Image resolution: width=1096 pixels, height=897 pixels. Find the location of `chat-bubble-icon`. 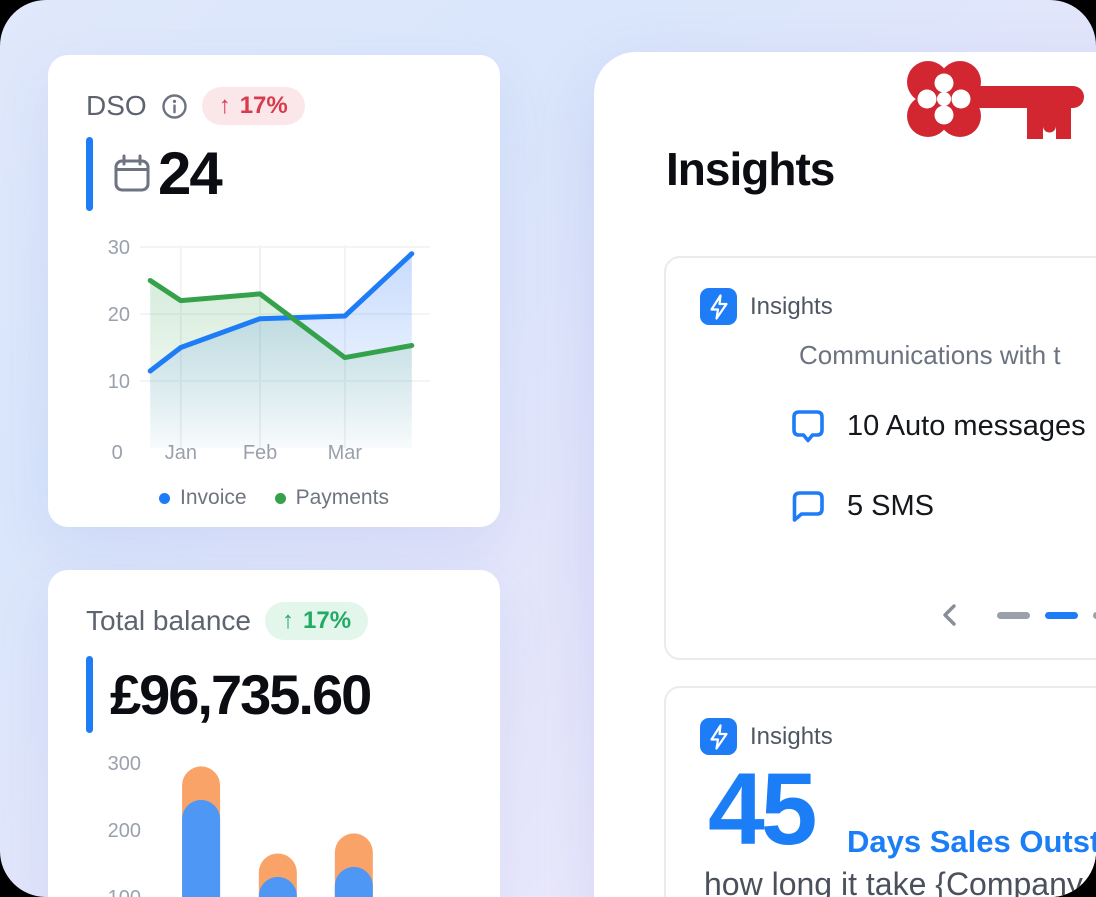

chat-bubble-icon is located at coordinates (808, 426).